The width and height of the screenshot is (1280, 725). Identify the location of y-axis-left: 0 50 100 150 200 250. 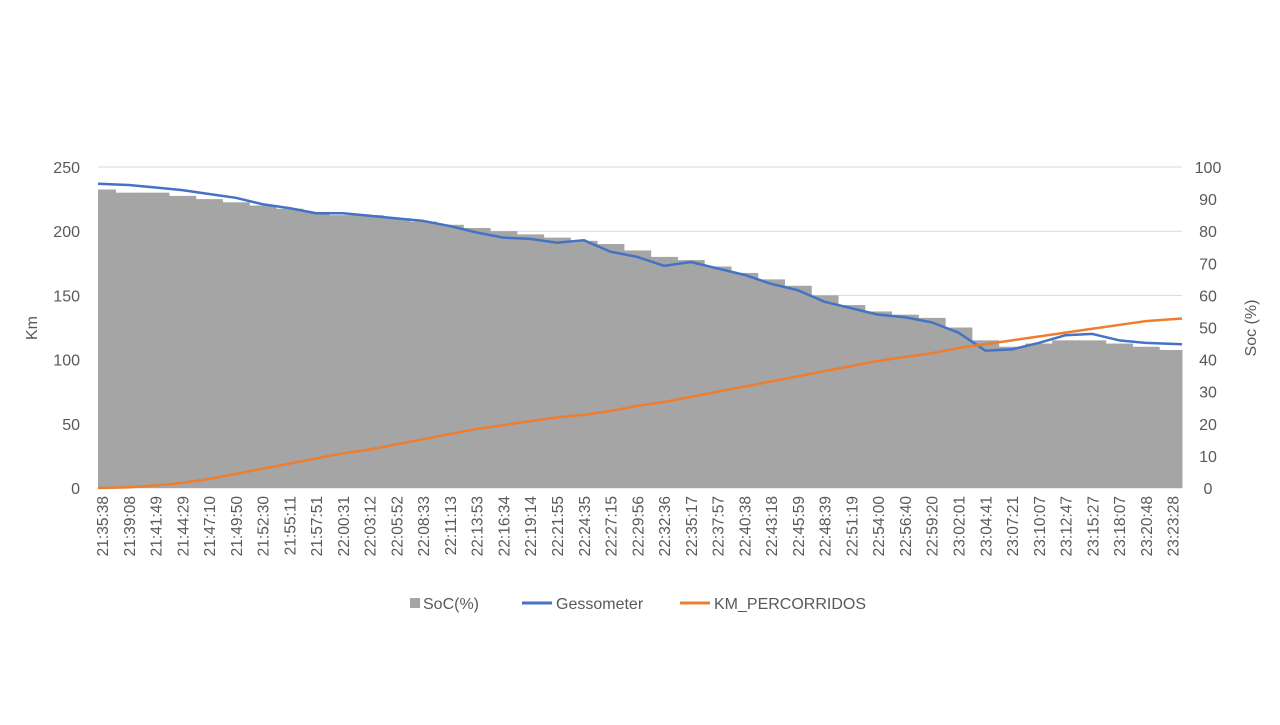
(66, 329).